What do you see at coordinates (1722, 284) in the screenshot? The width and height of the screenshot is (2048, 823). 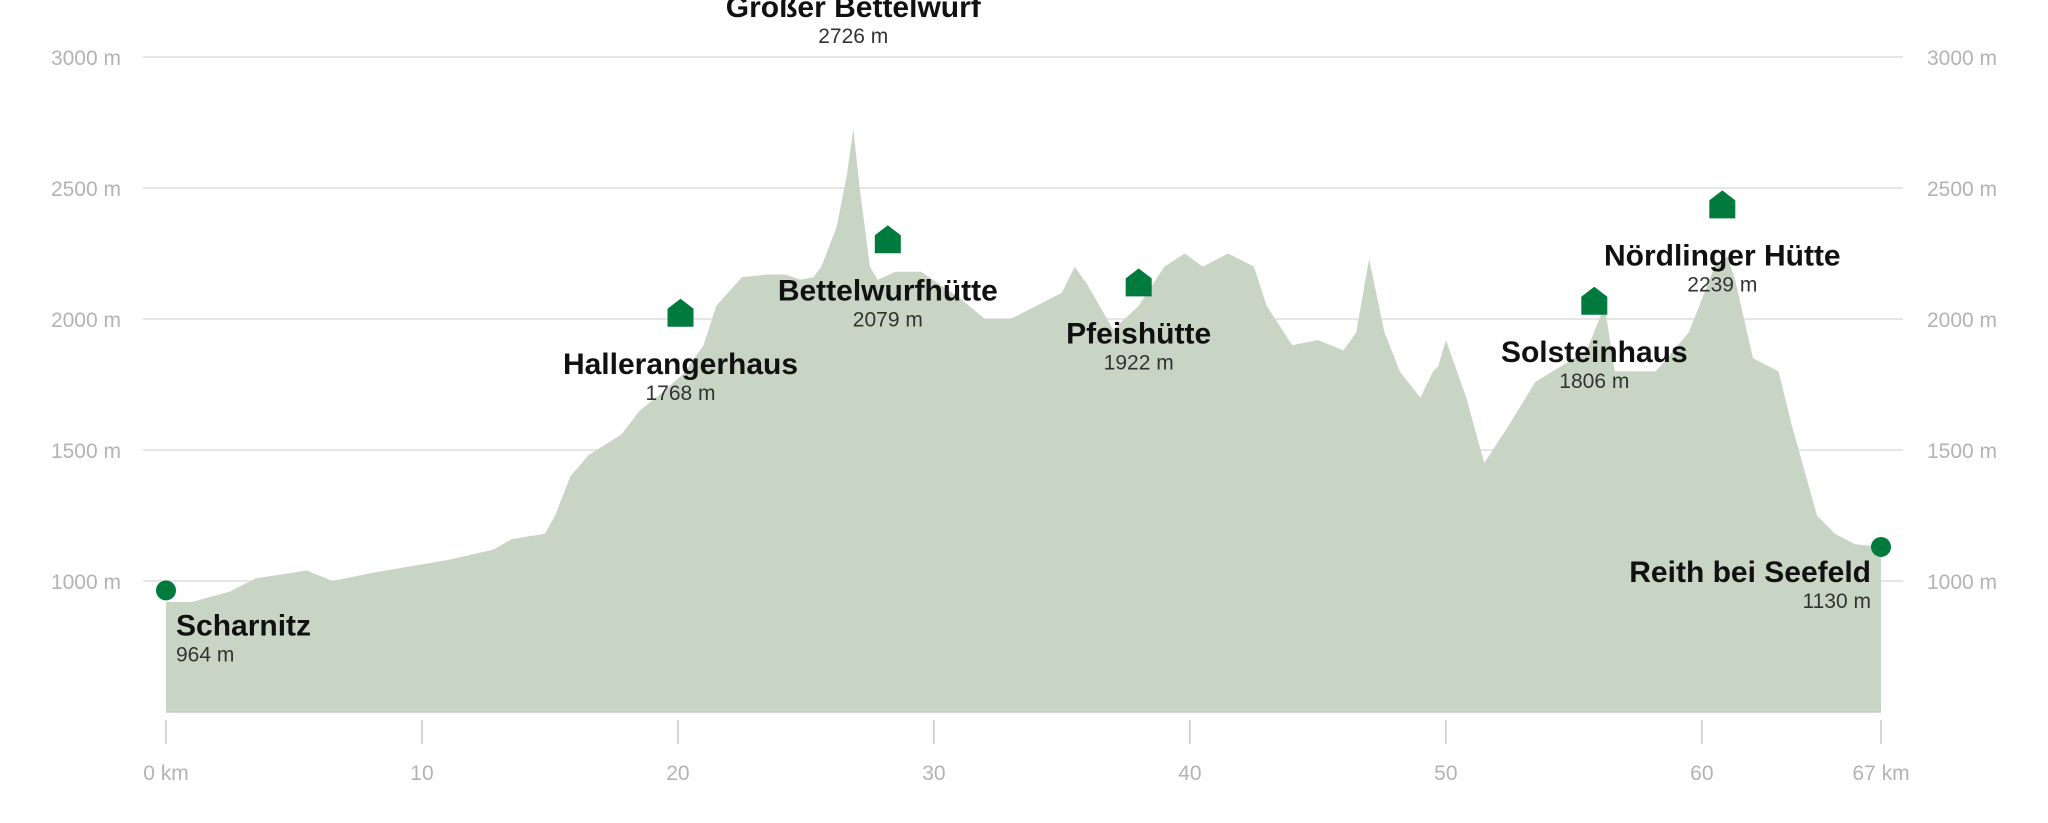 I see `waypoint-elevation: 2239 m` at bounding box center [1722, 284].